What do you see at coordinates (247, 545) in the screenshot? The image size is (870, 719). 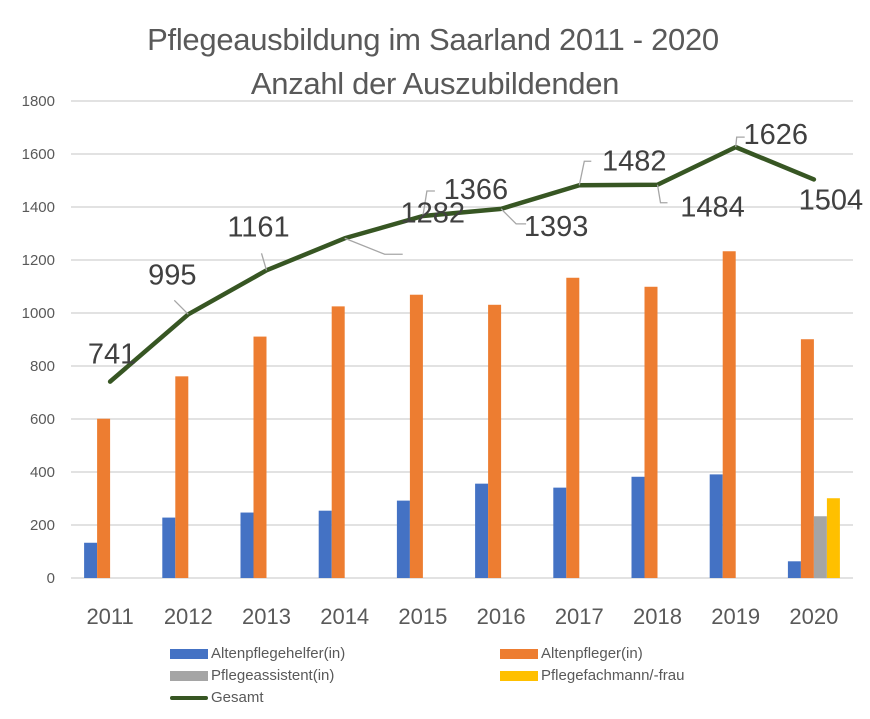 I see `bar-altenpflegehelfer-in--2013` at bounding box center [247, 545].